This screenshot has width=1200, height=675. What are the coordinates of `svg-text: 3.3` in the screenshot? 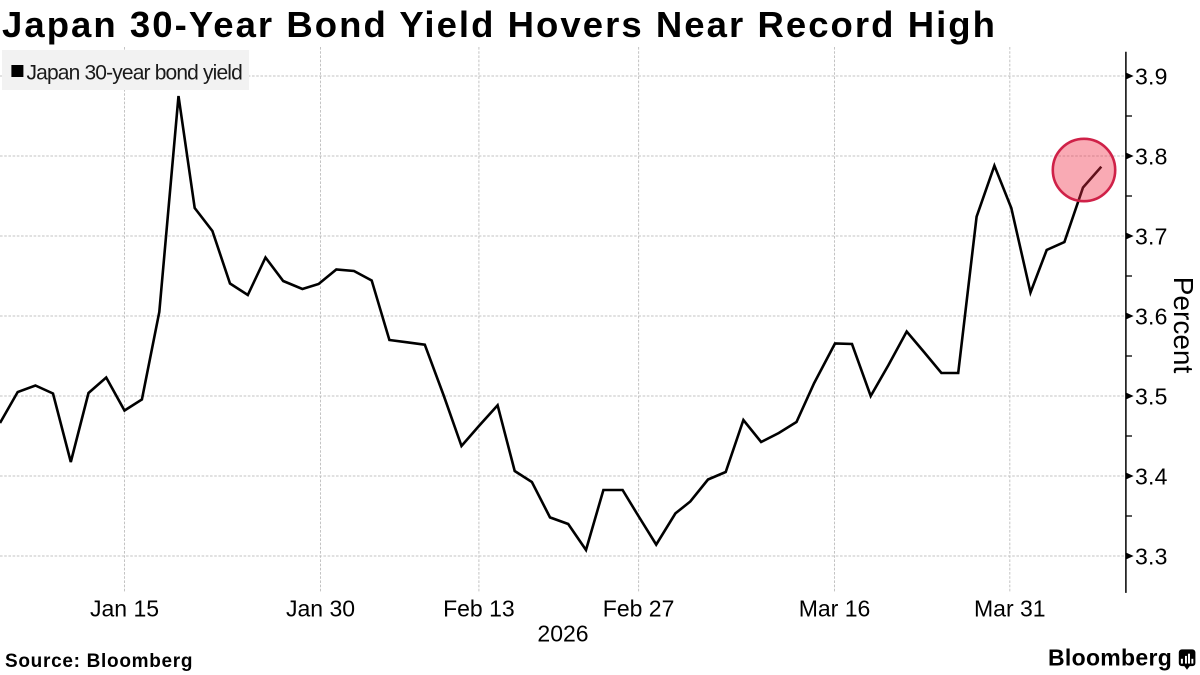 It's located at (1151, 557).